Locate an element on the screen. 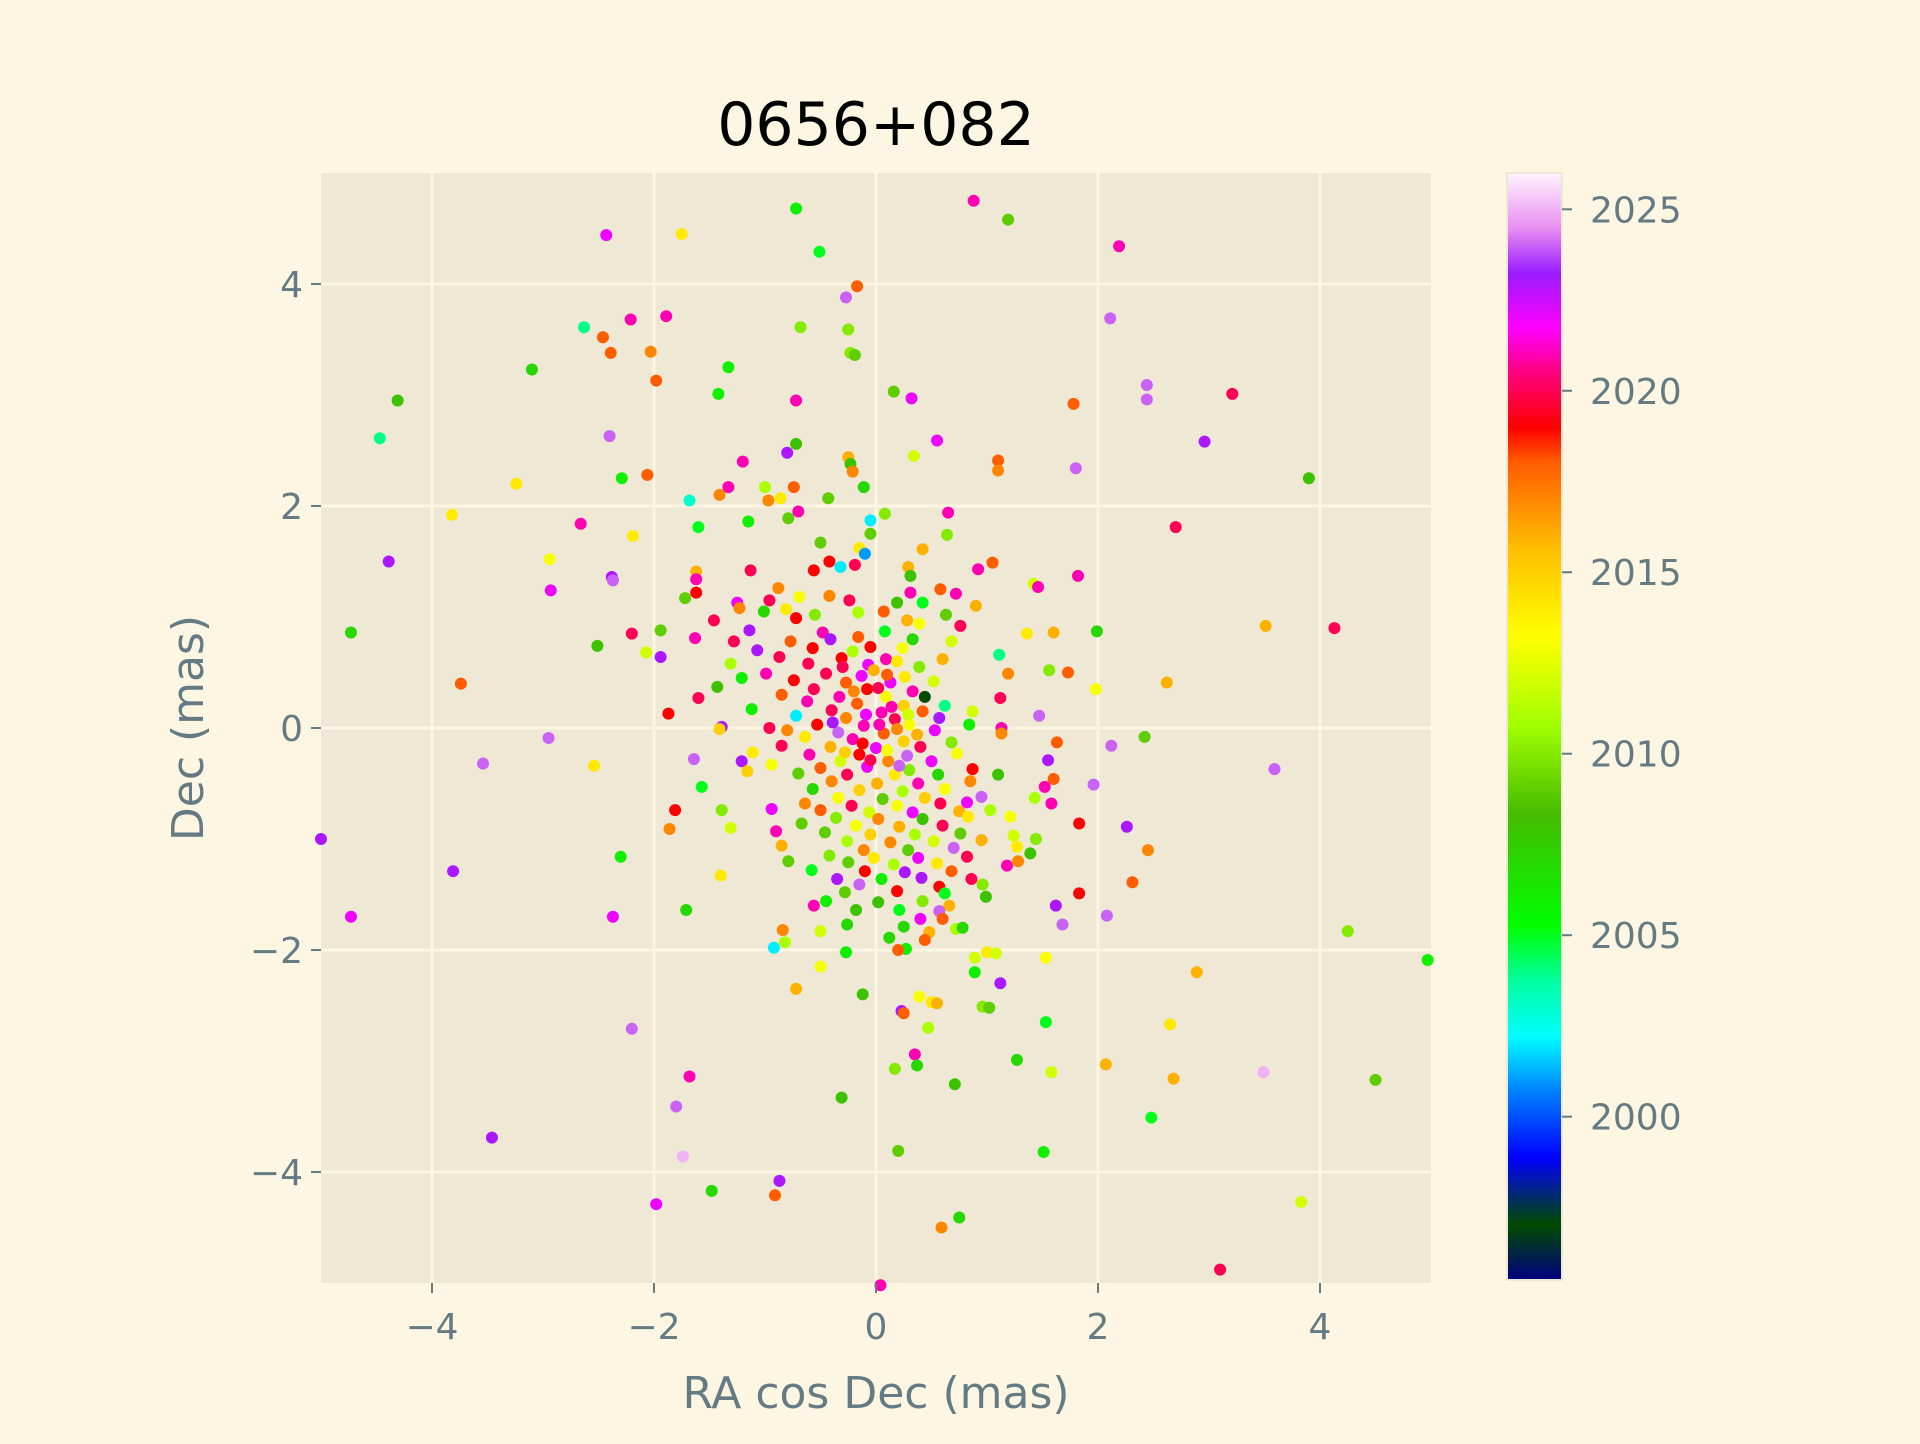  y-tick-label: −4 is located at coordinates (276, 1173).